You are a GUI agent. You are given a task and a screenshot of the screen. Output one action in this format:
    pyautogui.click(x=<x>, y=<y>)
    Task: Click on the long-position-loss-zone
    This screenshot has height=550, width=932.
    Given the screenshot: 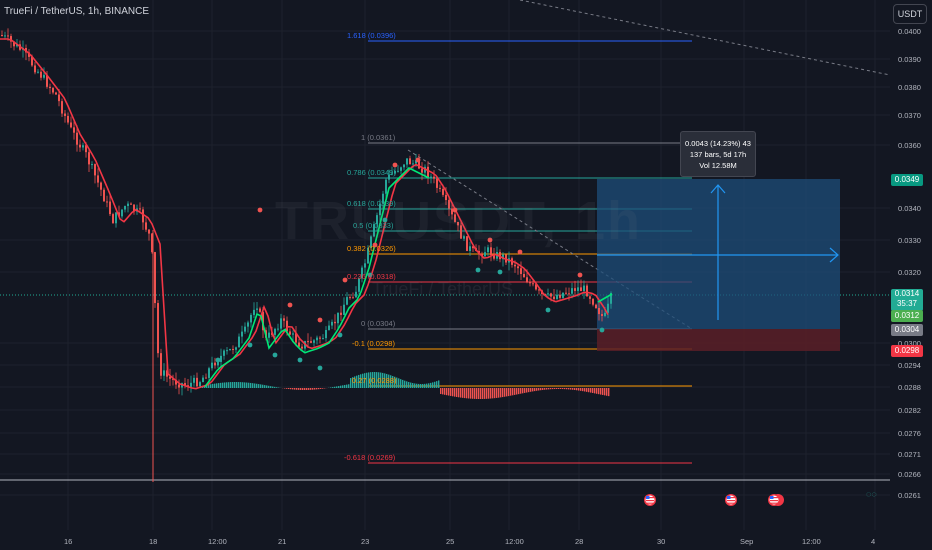 What is the action you would take?
    pyautogui.click(x=718, y=340)
    